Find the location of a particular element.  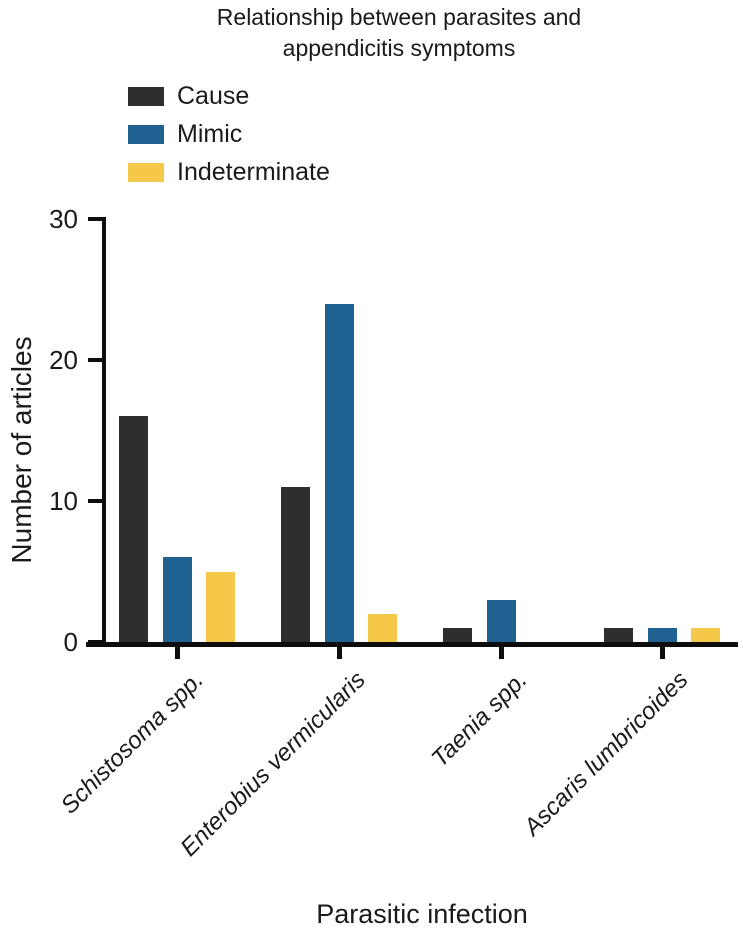

bar-enterobius-vermicularis-cause is located at coordinates (295, 564).